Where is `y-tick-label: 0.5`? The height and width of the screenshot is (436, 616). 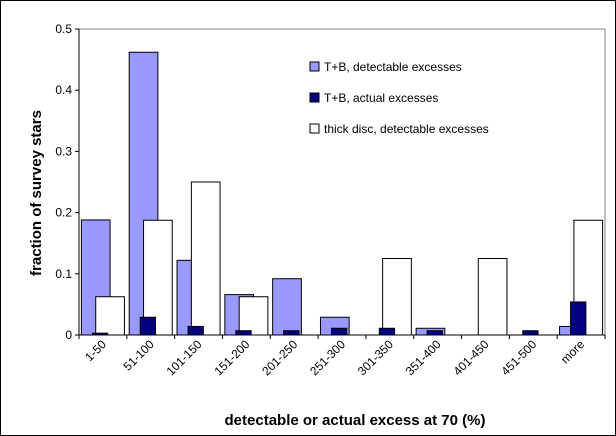 y-tick-label: 0.5 is located at coordinates (63, 29).